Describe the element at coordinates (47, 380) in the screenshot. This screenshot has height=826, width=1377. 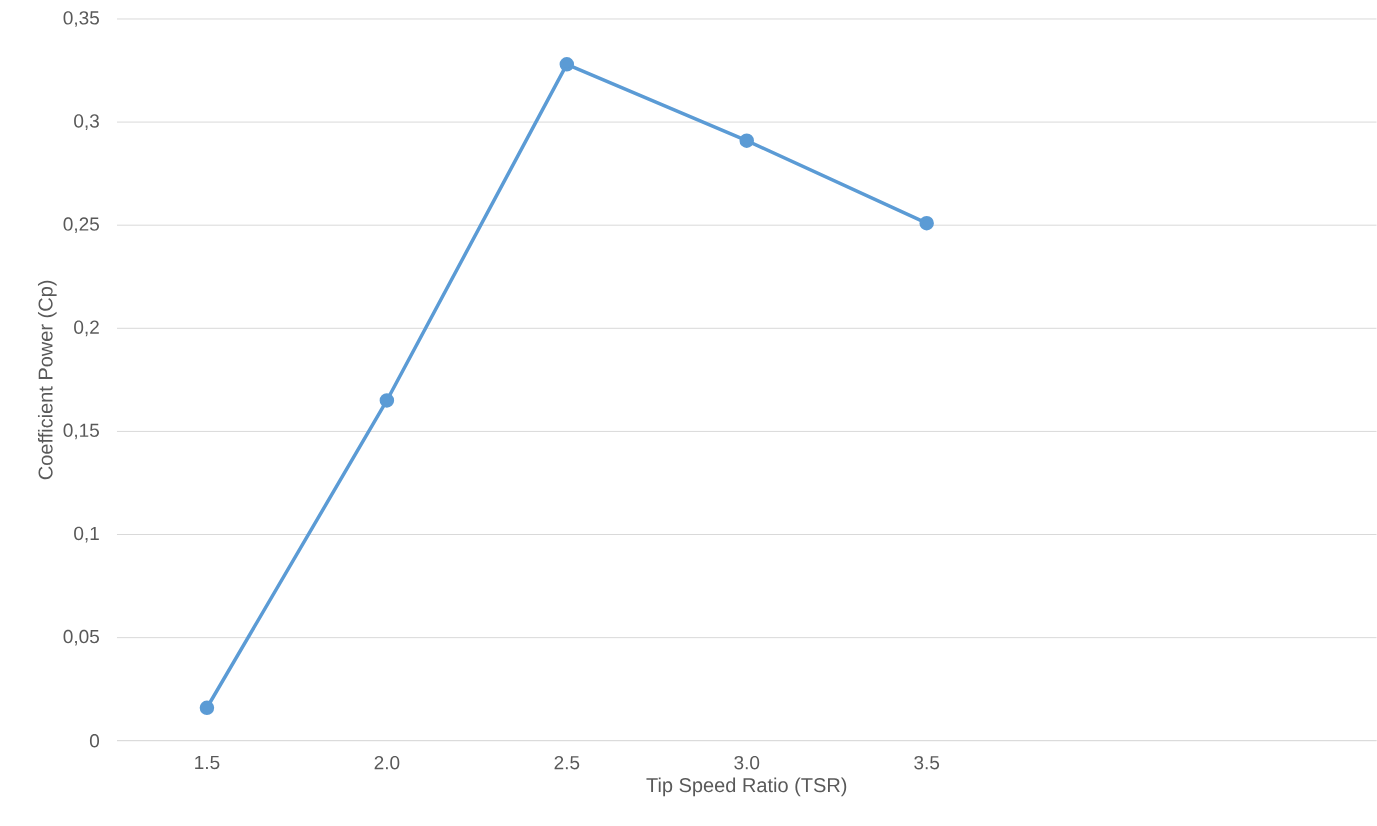
I see `y-axis-title: Coefficient Power (Cp)` at that location.